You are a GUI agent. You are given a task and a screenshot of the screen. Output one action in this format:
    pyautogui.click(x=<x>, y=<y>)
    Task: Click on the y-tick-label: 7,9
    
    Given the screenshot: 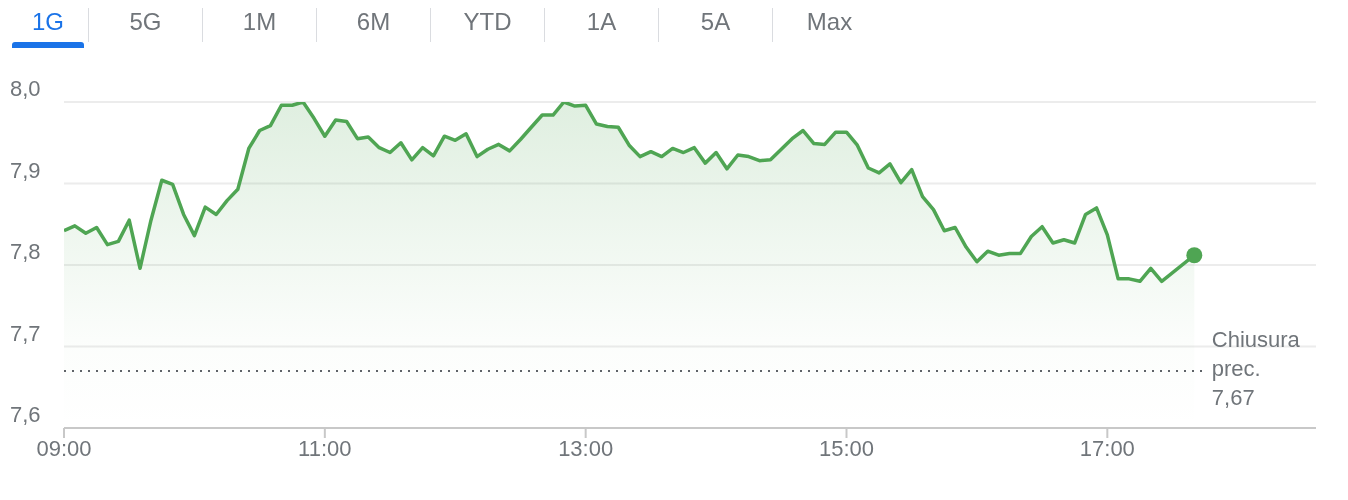 What is the action you would take?
    pyautogui.click(x=25, y=170)
    